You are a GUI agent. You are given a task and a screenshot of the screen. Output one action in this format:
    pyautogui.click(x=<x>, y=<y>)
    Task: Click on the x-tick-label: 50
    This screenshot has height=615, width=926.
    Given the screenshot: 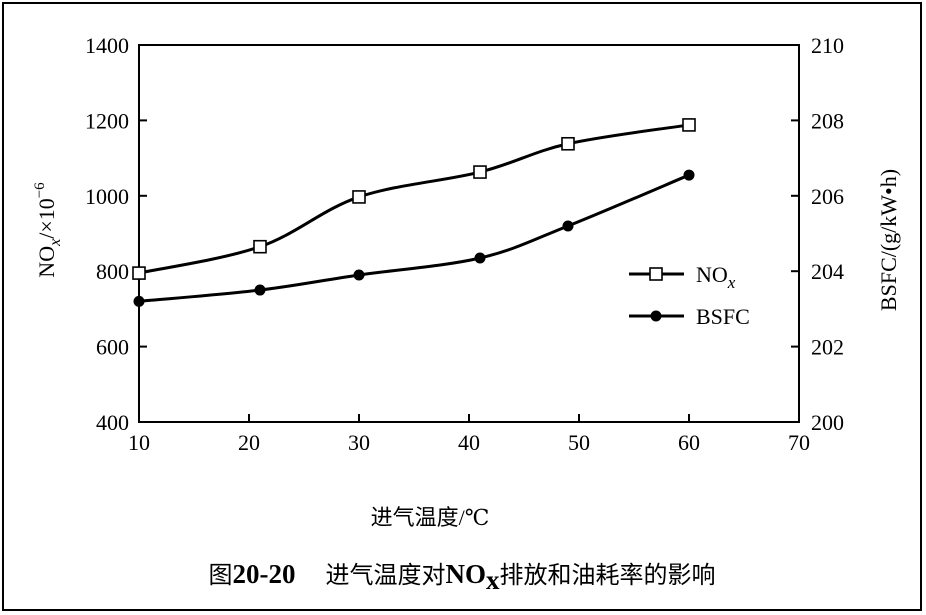 What is the action you would take?
    pyautogui.click(x=579, y=442)
    